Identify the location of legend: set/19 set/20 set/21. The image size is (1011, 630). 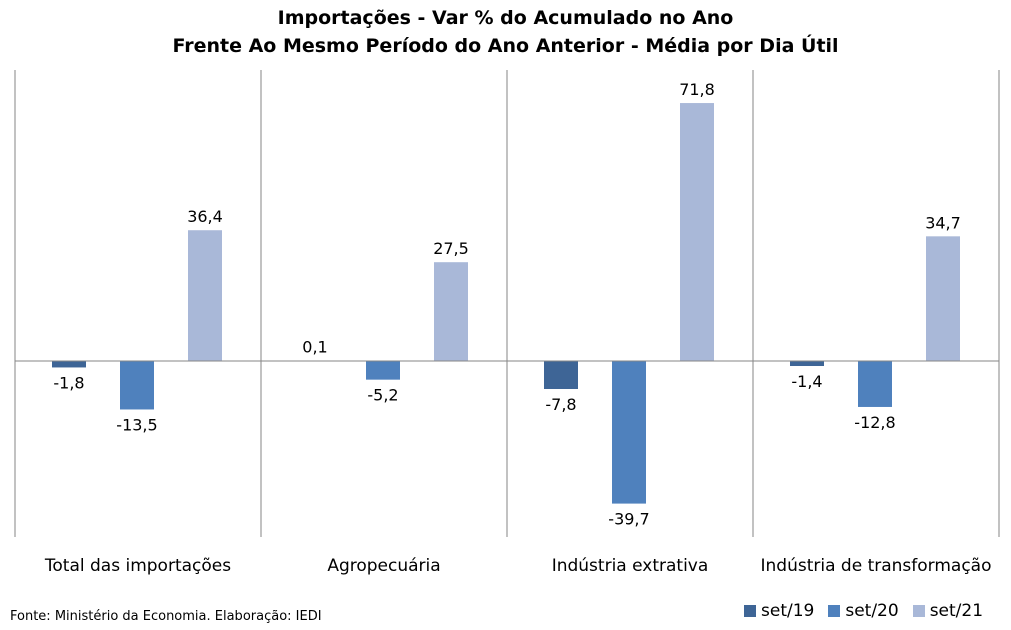
(863, 611).